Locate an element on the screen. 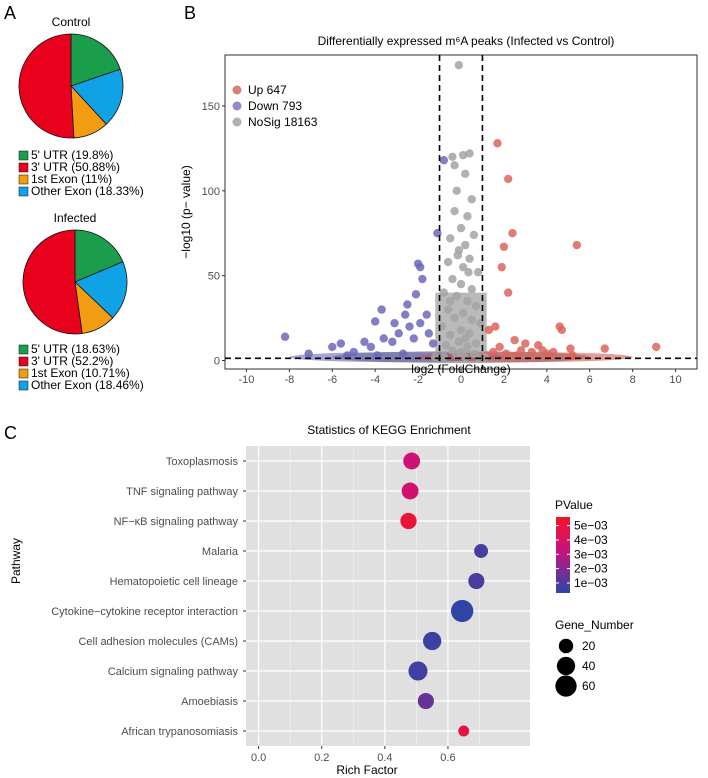  size-legend-label: 60 is located at coordinates (589, 686).